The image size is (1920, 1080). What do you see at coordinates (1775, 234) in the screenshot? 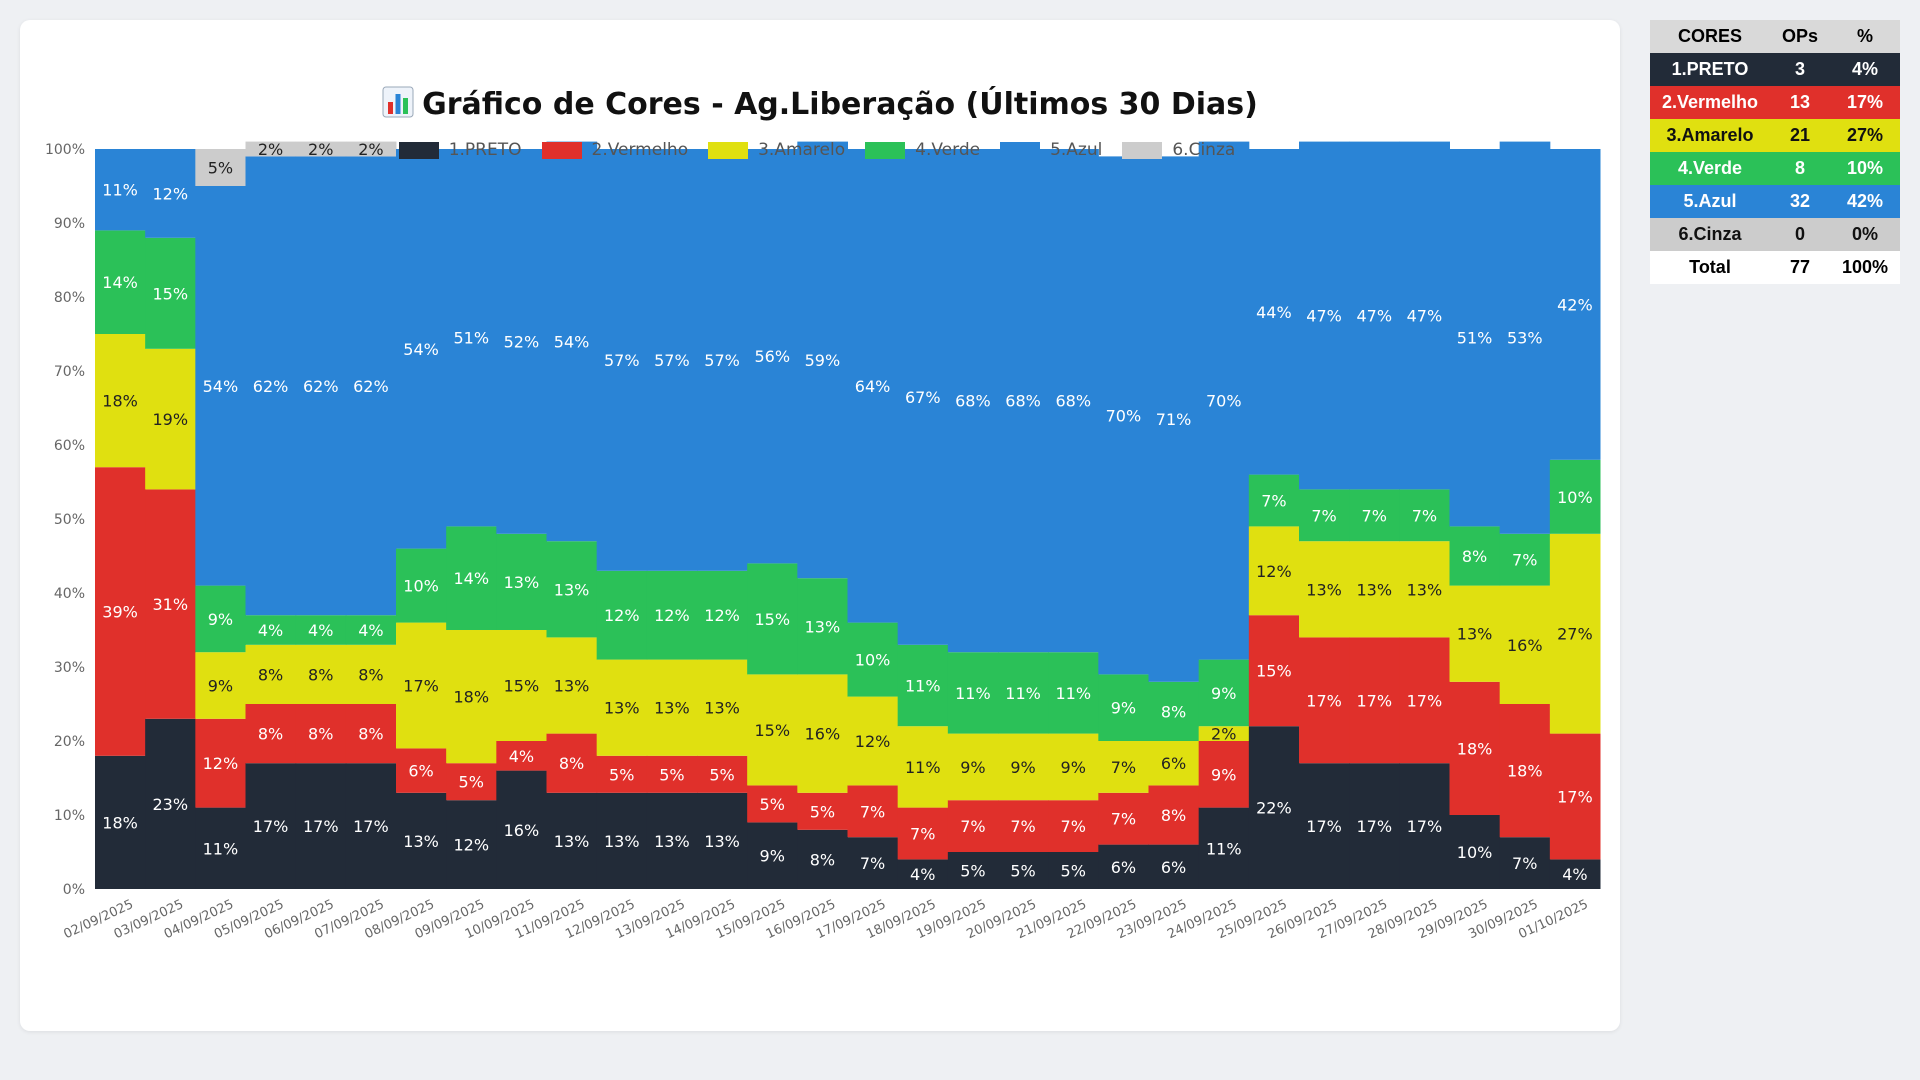
I see `summary-row: 6.Cinza 0 0%` at bounding box center [1775, 234].